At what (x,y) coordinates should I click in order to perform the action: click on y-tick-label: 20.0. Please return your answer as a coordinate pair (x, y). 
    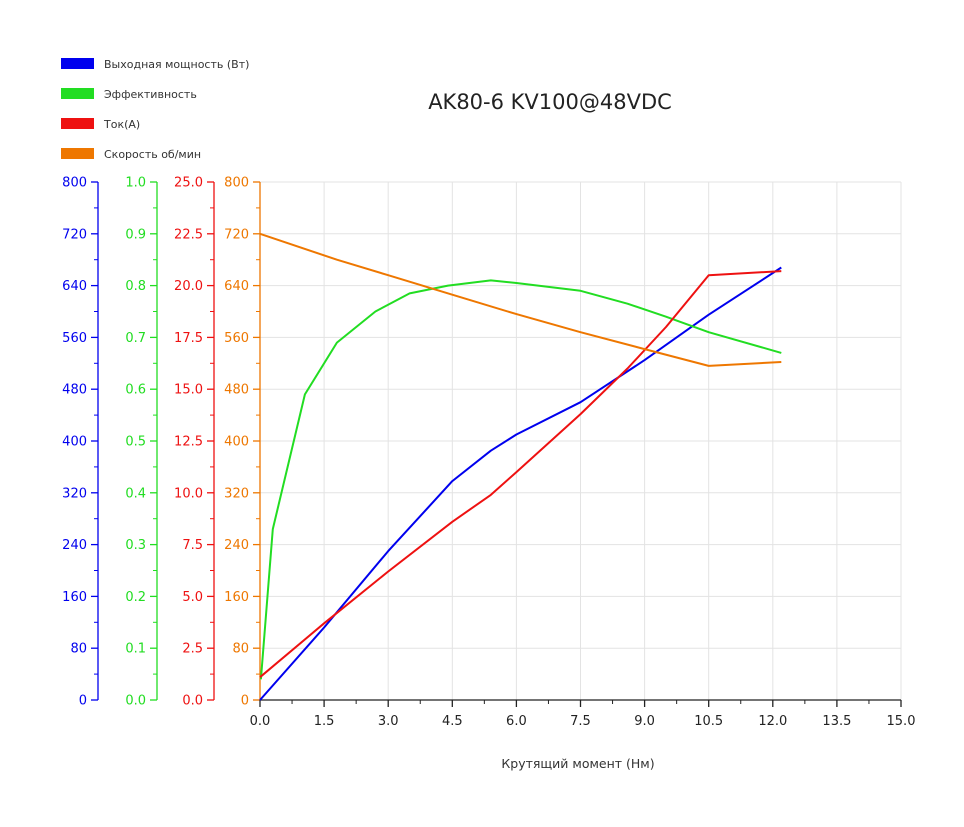
    Looking at the image, I should click on (188, 286).